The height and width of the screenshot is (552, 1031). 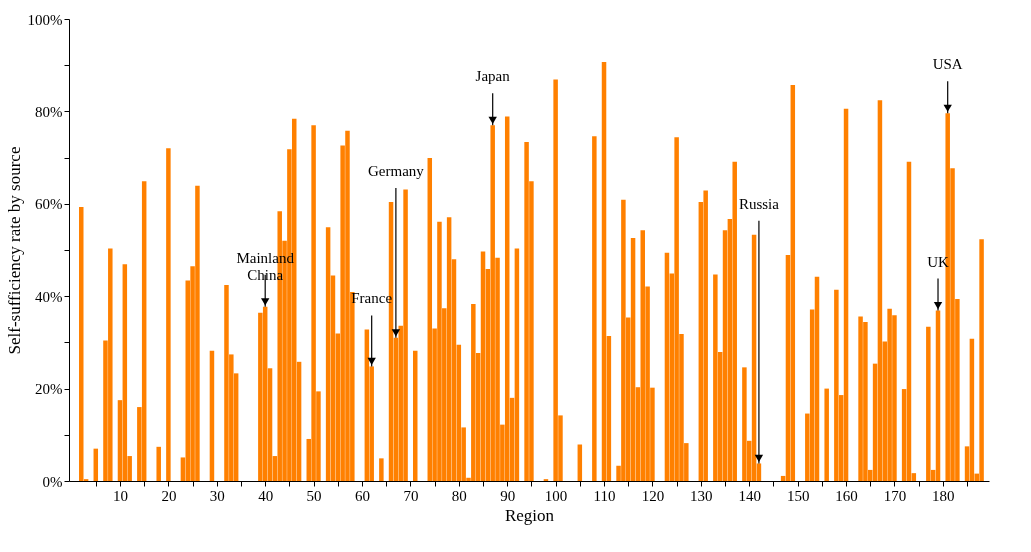 I want to click on x-tick-label: 90, so click(x=508, y=495).